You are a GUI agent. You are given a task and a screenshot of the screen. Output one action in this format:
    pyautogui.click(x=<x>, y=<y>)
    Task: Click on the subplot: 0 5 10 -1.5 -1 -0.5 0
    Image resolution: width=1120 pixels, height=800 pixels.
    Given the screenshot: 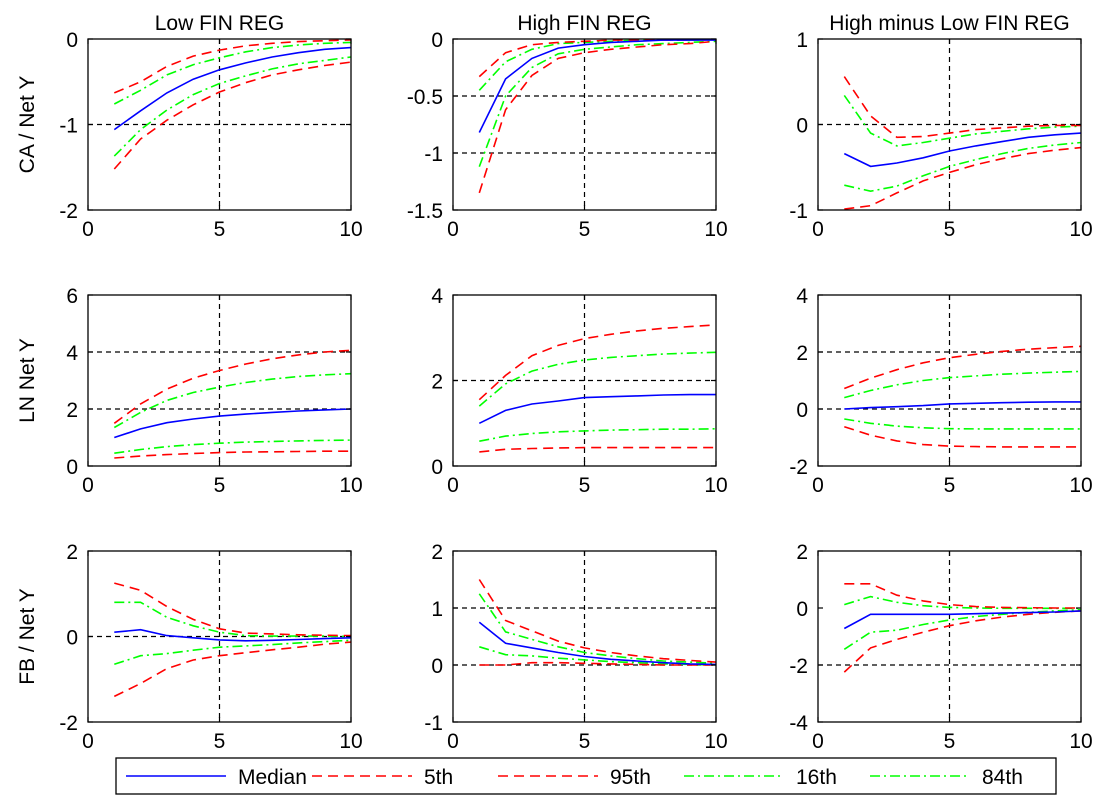 What is the action you would take?
    pyautogui.click(x=567, y=135)
    